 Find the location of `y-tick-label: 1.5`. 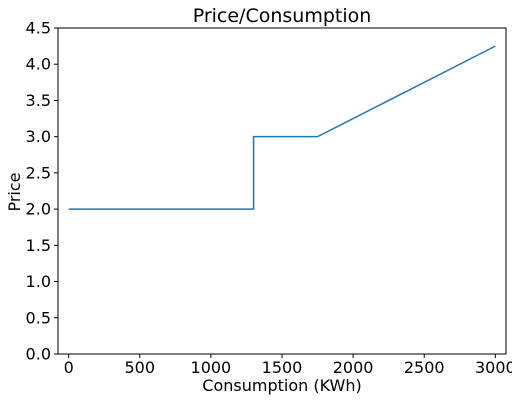

y-tick-label: 1.5 is located at coordinates (38, 245).